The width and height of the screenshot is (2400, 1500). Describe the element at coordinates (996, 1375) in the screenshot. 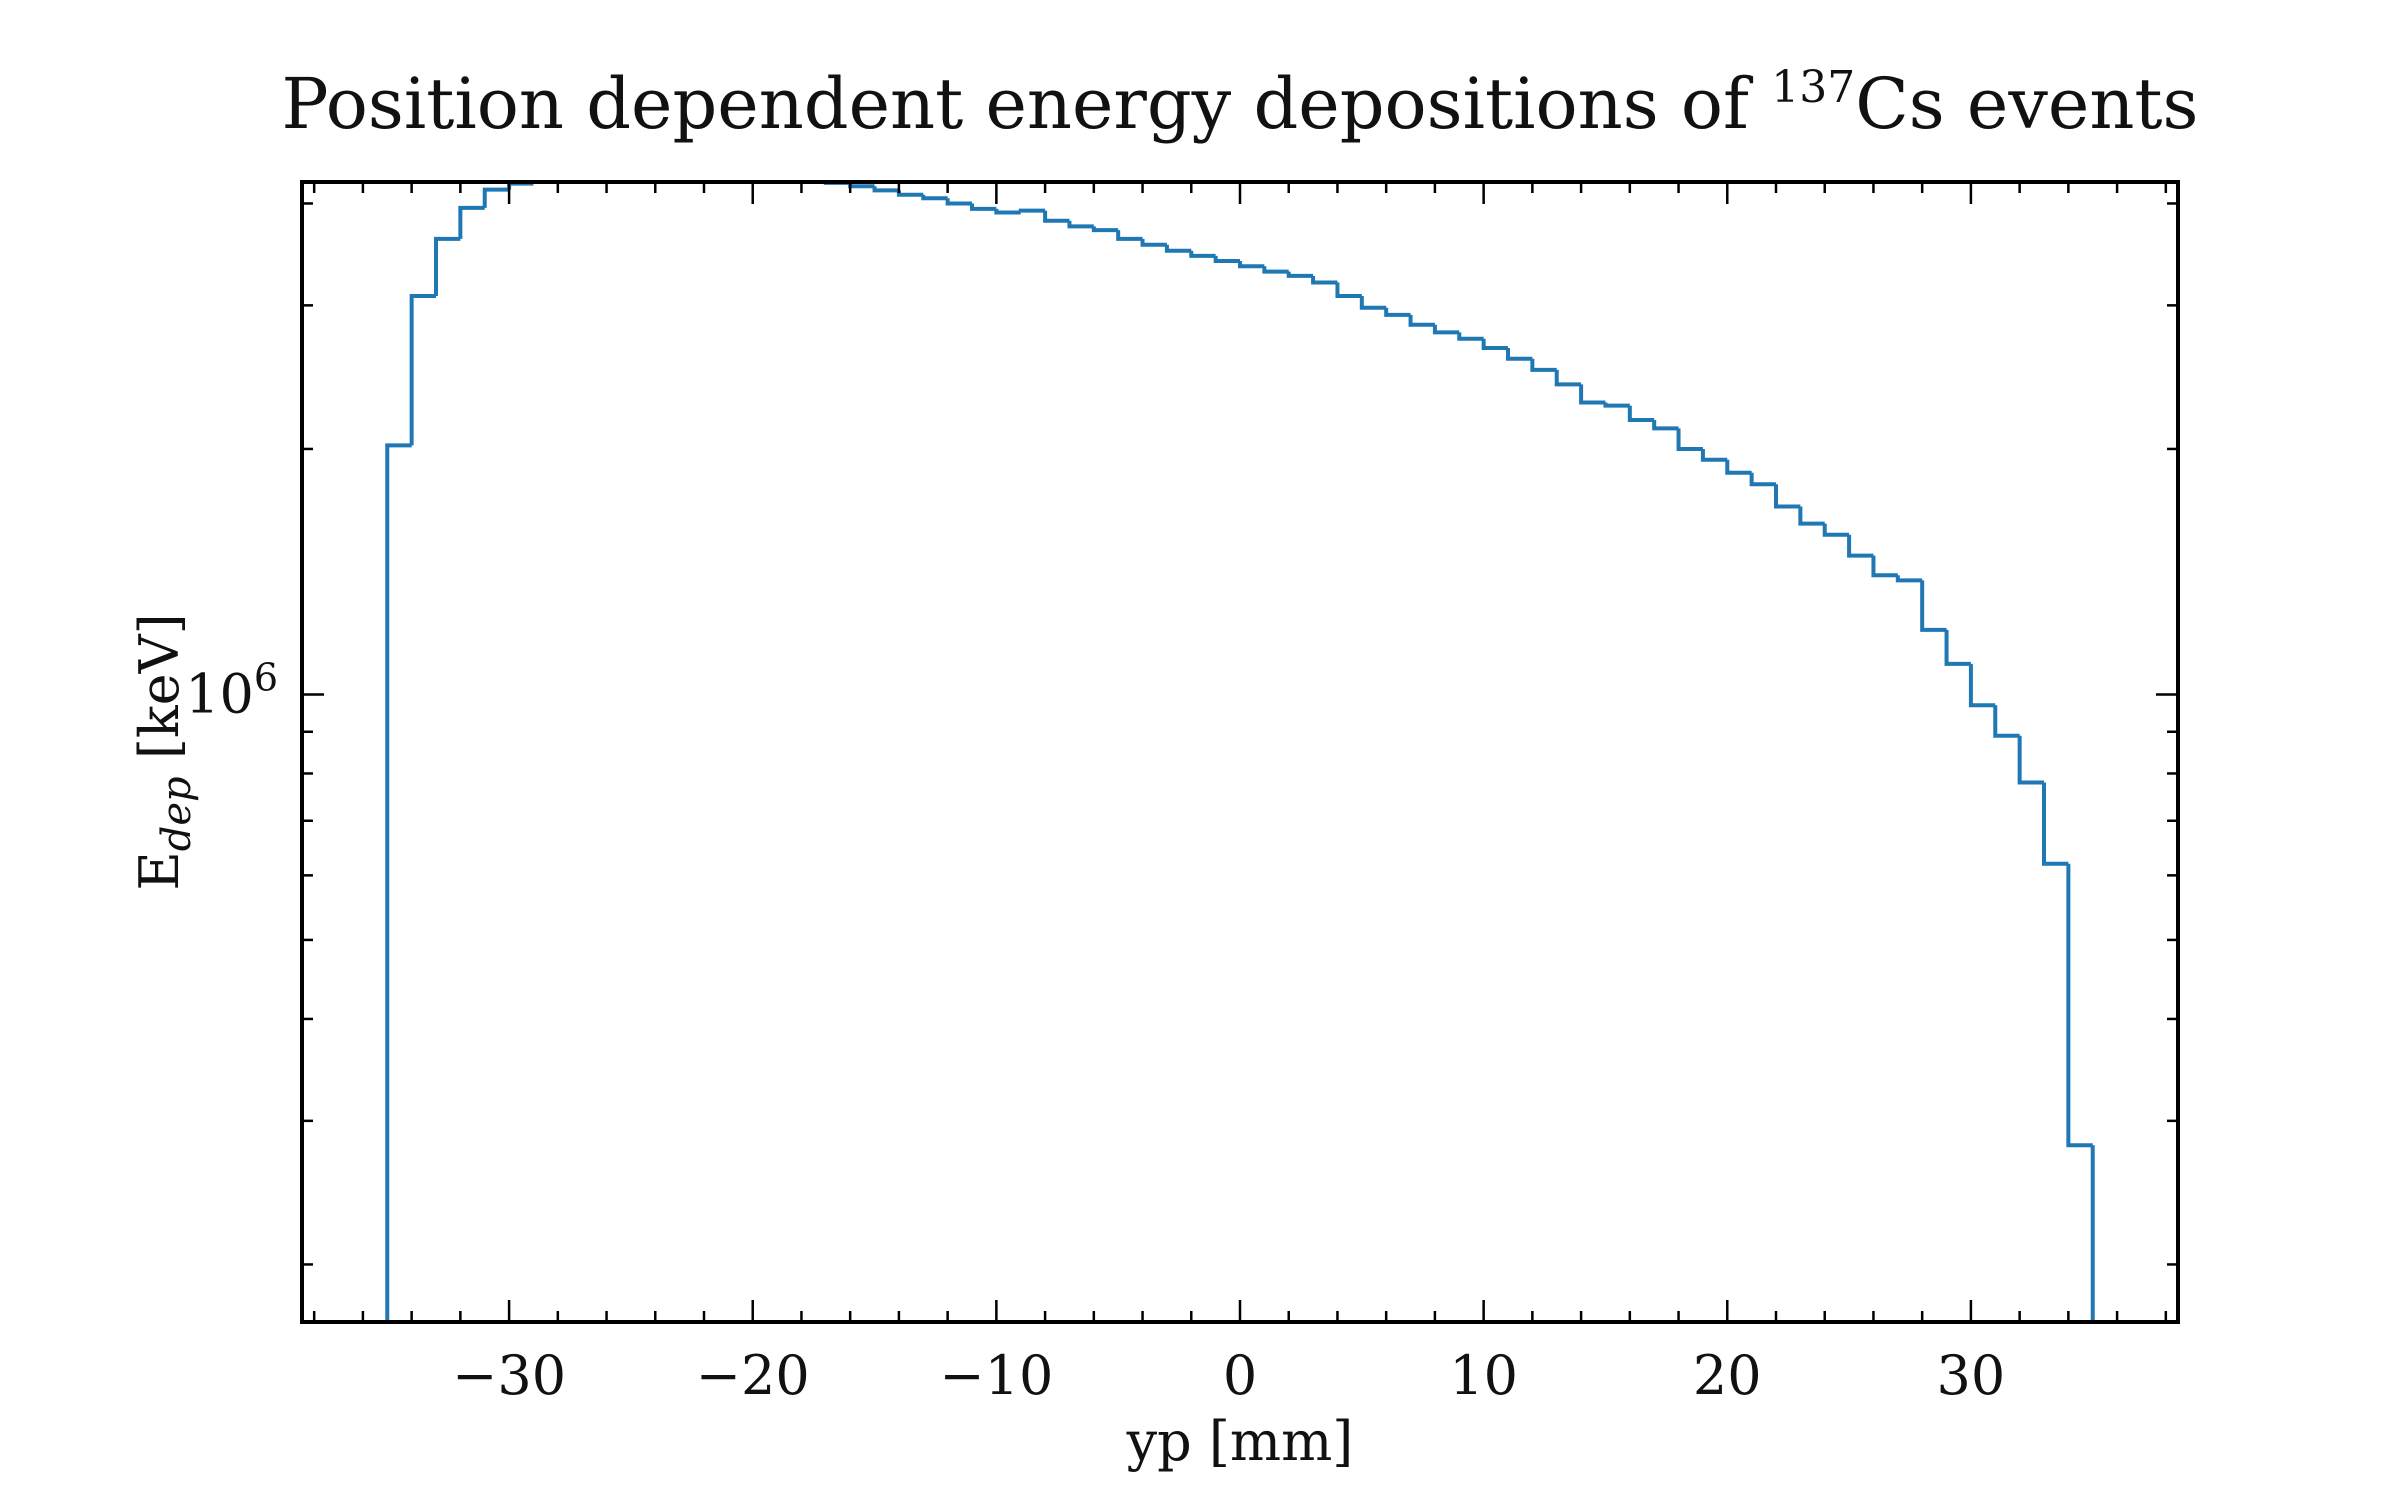

I see `x-tick-label: −10` at that location.